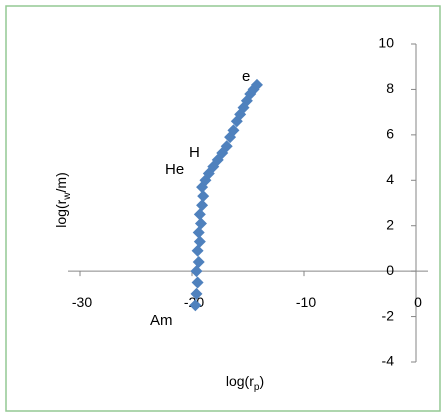  What do you see at coordinates (388, 361) in the screenshot?
I see `y-tick-label: -4` at bounding box center [388, 361].